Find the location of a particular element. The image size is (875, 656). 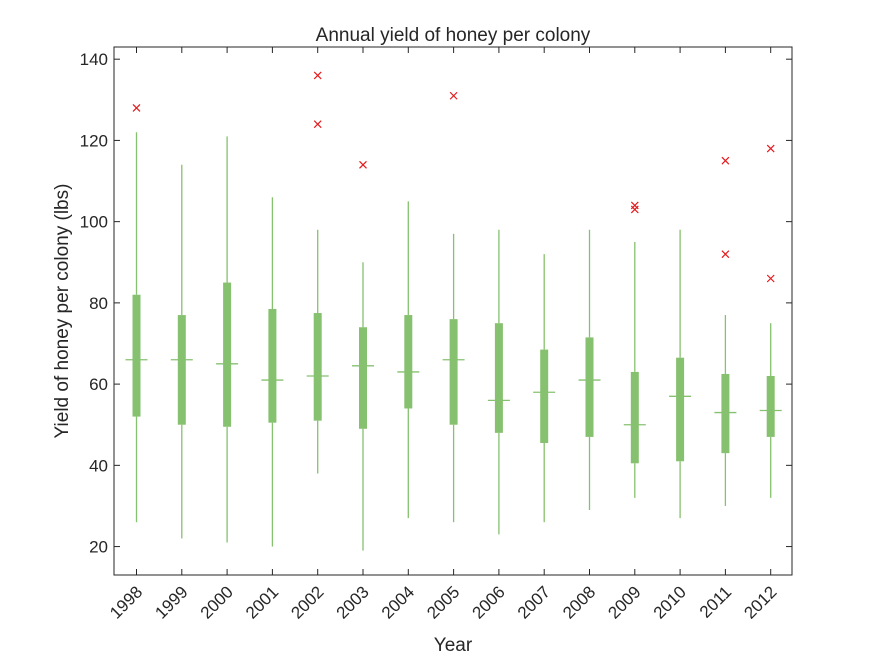

x-tick-label: 2012 is located at coordinates (760, 602).